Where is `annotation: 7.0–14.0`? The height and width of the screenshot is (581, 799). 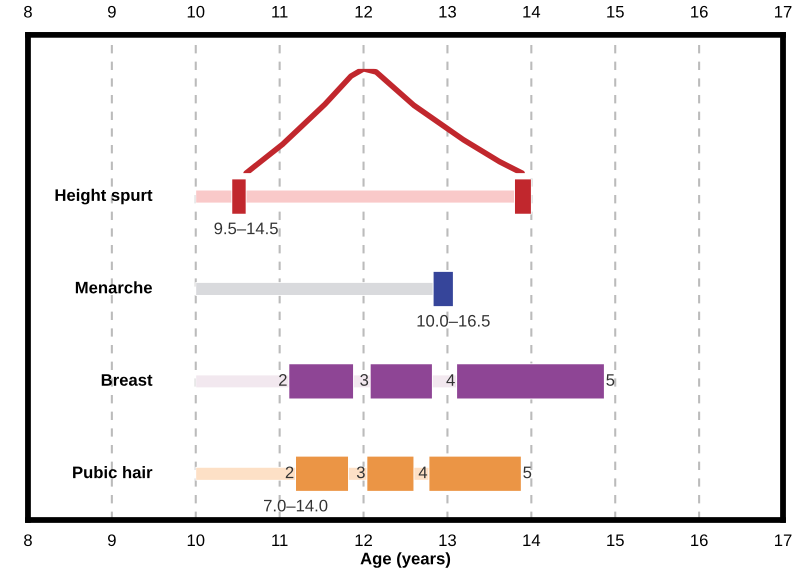
annotation: 7.0–14.0 is located at coordinates (296, 506).